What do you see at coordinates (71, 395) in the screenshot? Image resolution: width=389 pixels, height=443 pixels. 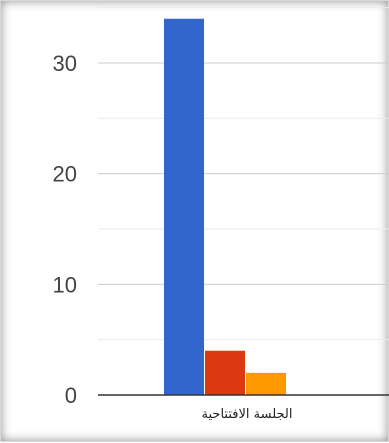 I see `y-tick-label: 0` at bounding box center [71, 395].